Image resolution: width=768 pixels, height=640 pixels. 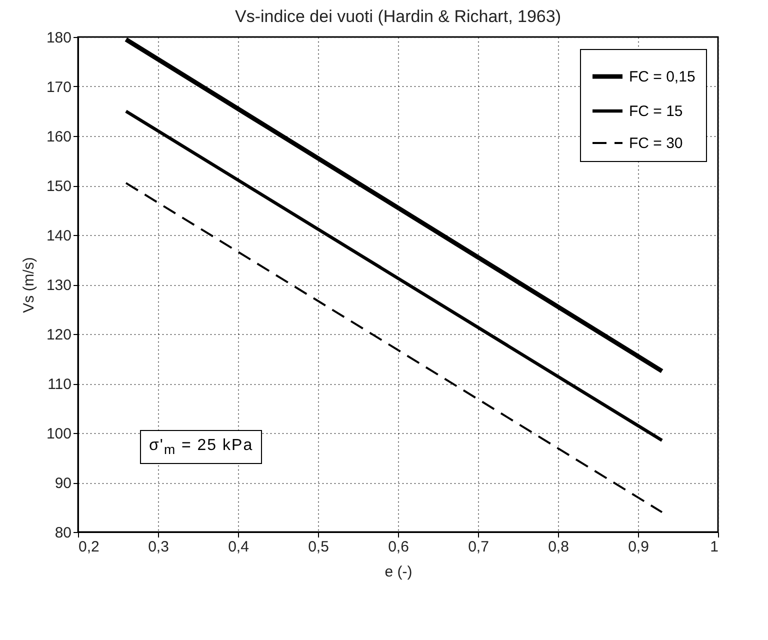 I want to click on y-tick-label: 90, so click(x=63, y=483).